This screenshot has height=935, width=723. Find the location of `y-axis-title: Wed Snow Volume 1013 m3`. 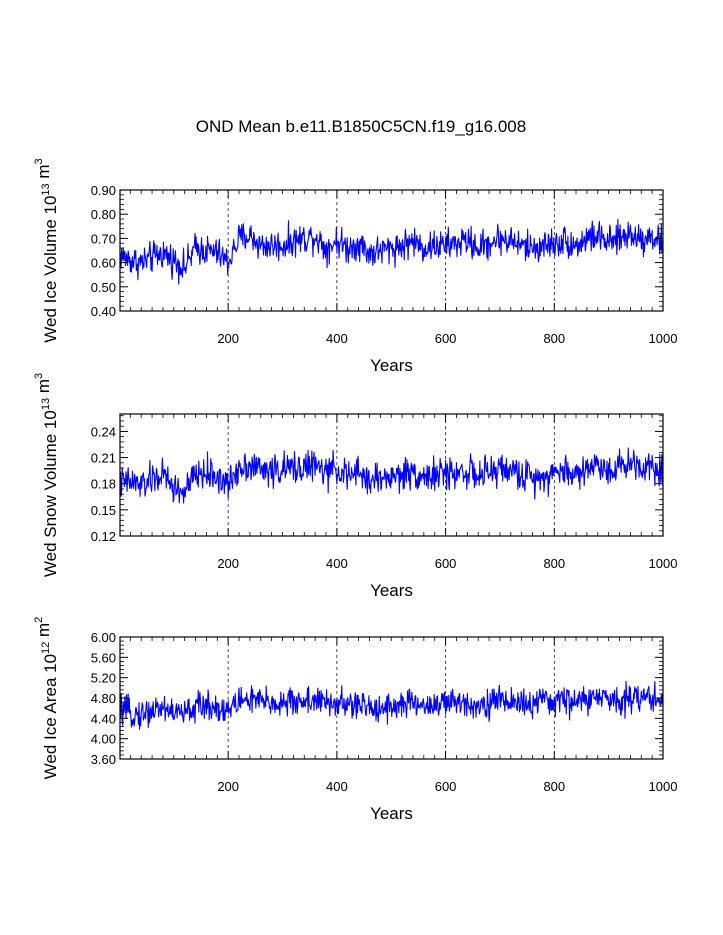

y-axis-title: Wed Snow Volume 1013 m3 is located at coordinates (46, 475).